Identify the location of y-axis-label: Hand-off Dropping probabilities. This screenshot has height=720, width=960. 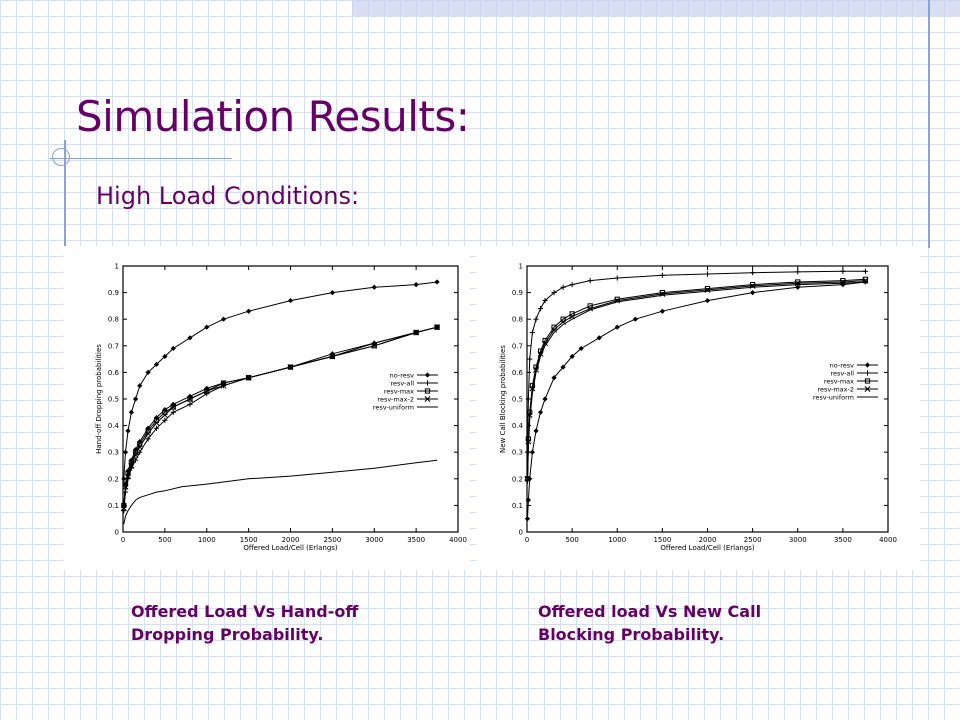
(99, 399).